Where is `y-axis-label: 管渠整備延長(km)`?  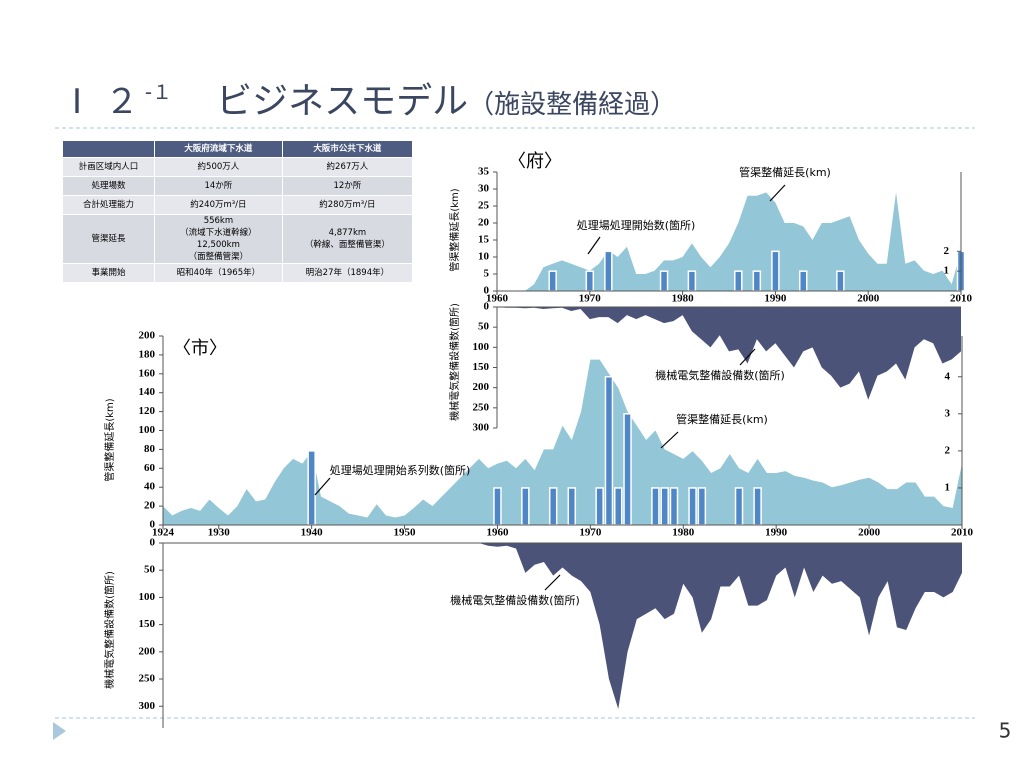 y-axis-label: 管渠整備延長(km) is located at coordinates (454, 229).